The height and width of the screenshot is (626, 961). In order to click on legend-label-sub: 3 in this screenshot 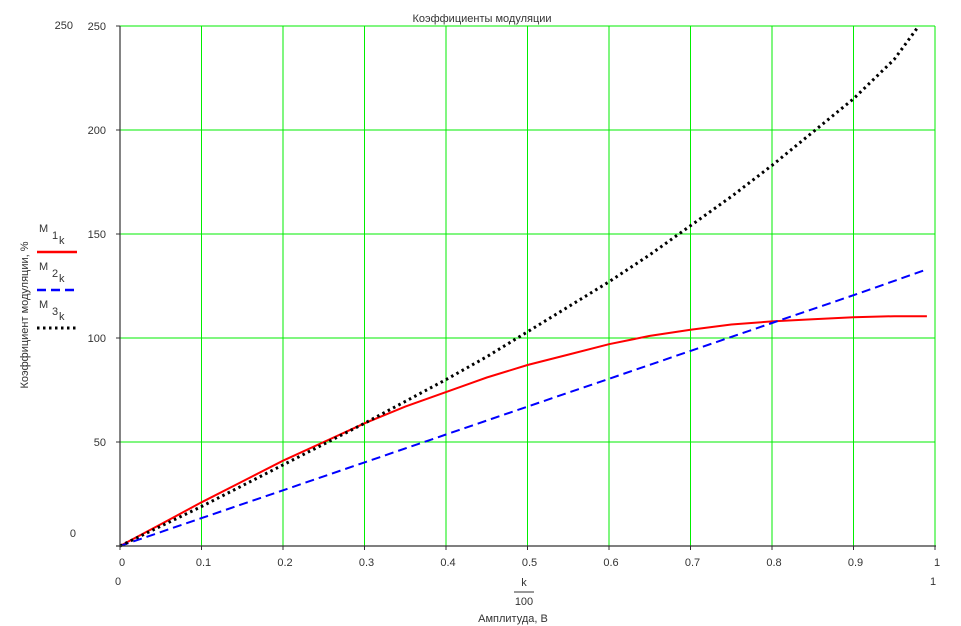, I will do `click(55, 312)`.